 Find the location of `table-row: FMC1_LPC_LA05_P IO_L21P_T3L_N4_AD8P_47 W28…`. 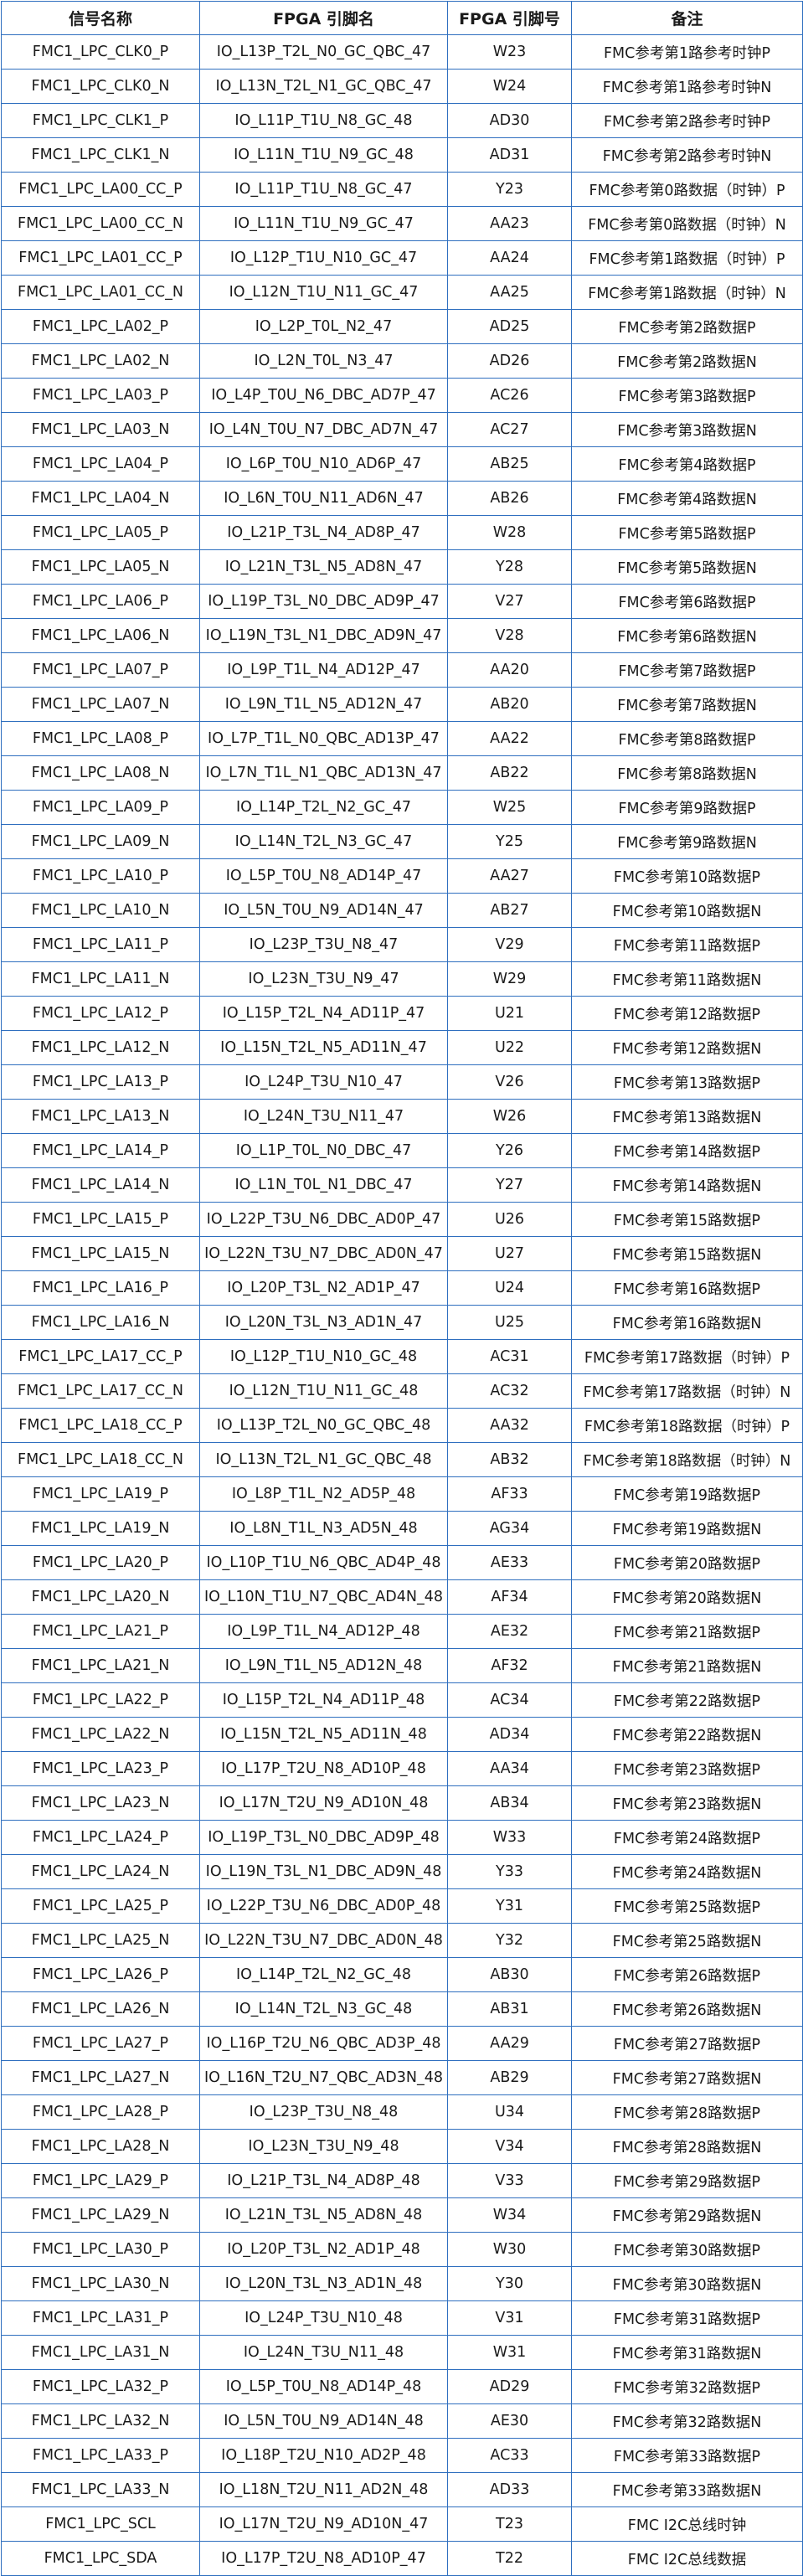

table-row: FMC1_LPC_LA05_P IO_L21P_T3L_N4_AD8P_47 W28… is located at coordinates (402, 532).